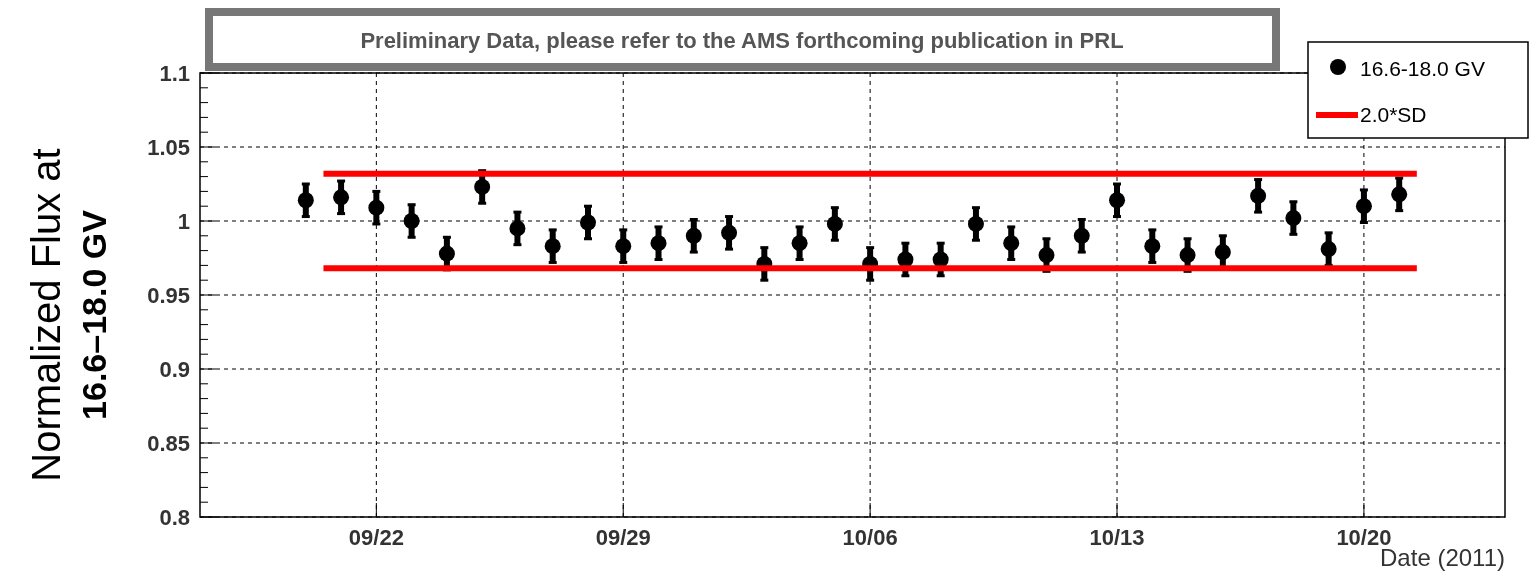  What do you see at coordinates (623, 537) in the screenshot?
I see `x-tick-label: 09/29` at bounding box center [623, 537].